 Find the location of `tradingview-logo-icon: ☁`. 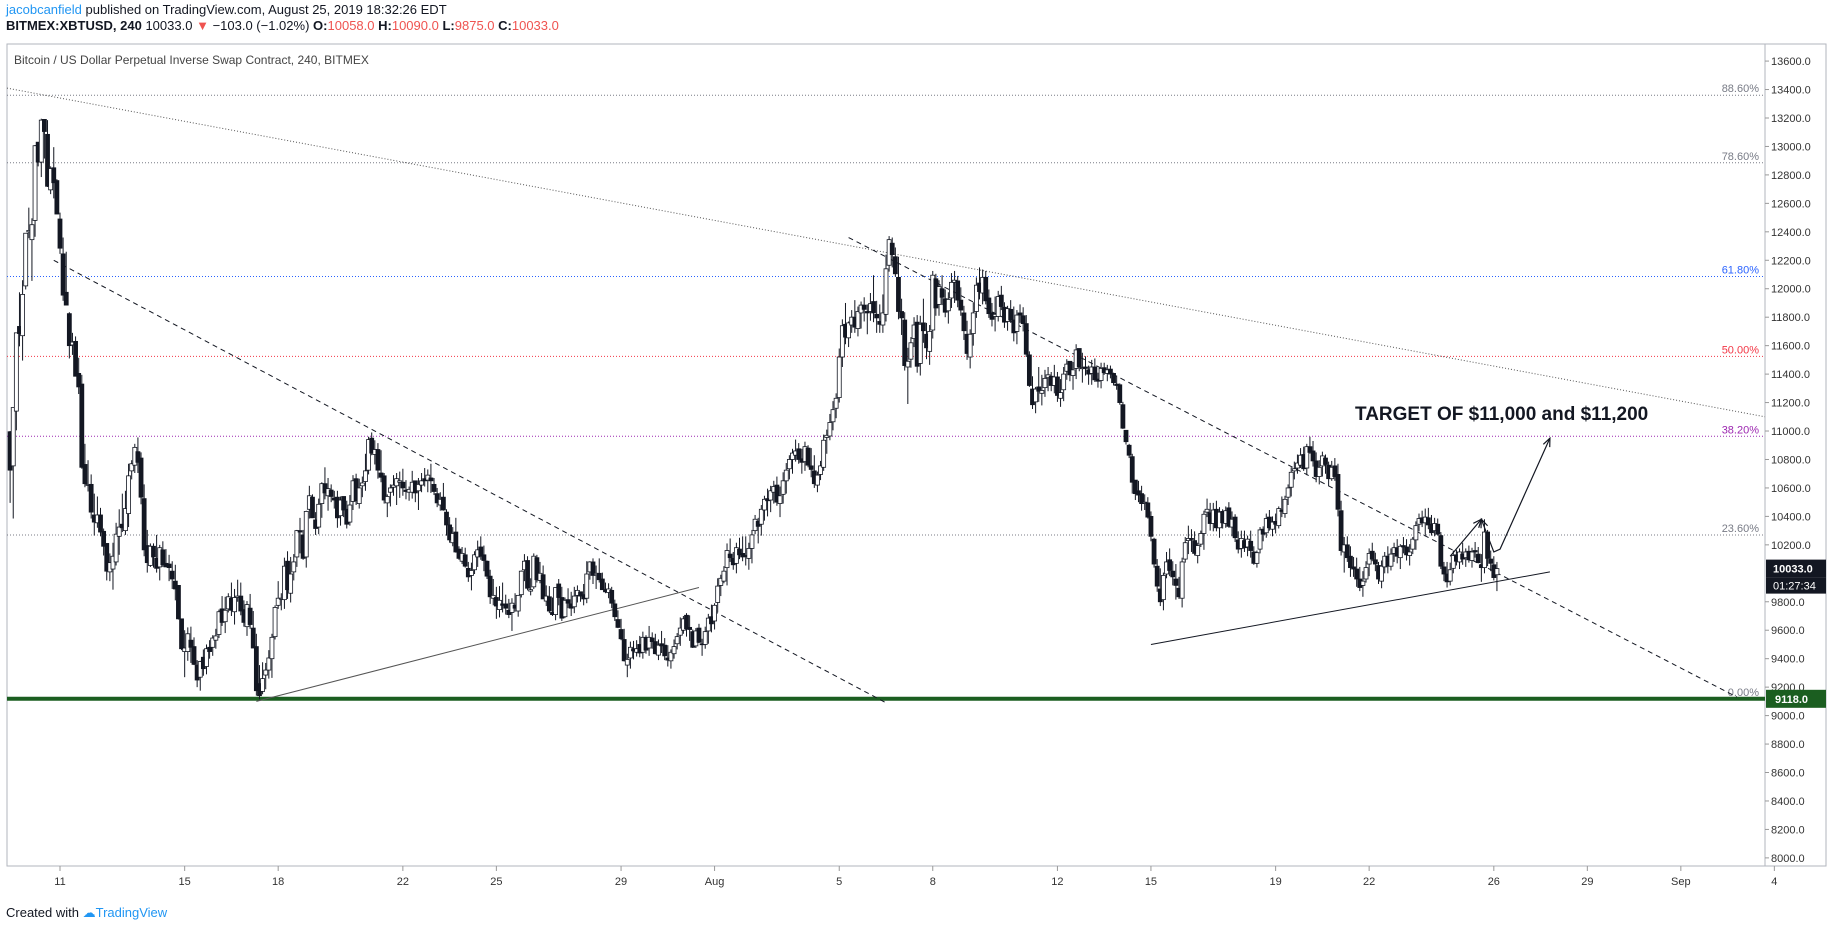

tradingview-logo-icon: ☁ is located at coordinates (89, 912).